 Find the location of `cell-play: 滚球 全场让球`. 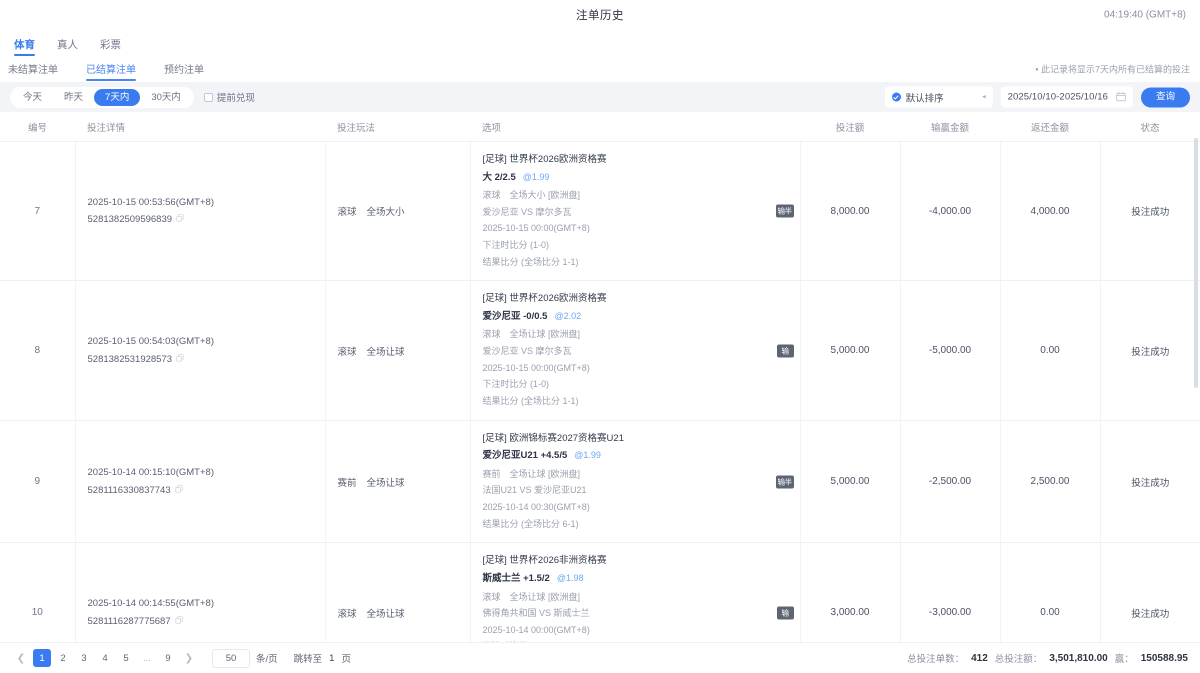

cell-play: 滚球 全场让球 is located at coordinates (398, 592).